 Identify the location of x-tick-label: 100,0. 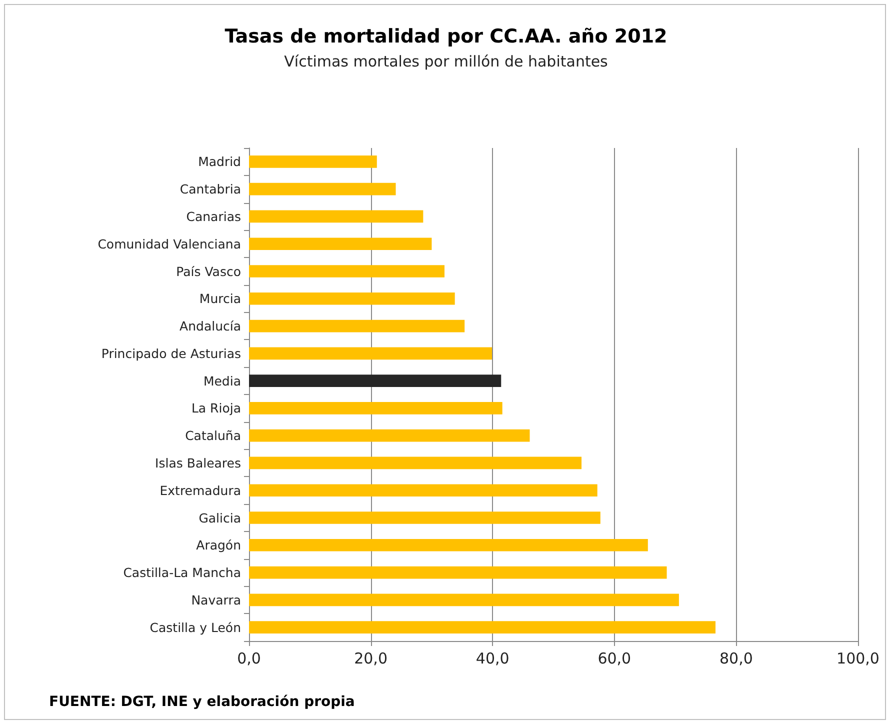
(858, 659).